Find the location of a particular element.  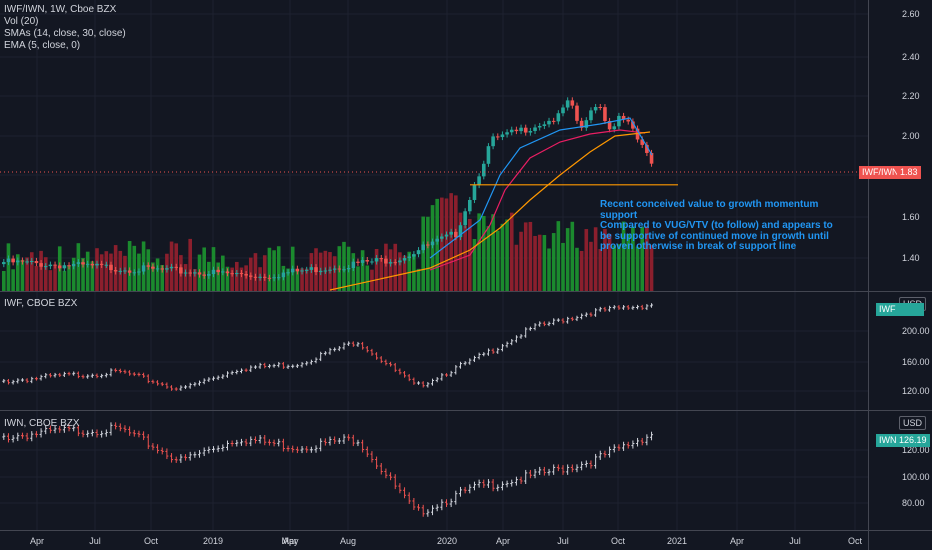

main-price-value: 1.83 is located at coordinates (909, 172).